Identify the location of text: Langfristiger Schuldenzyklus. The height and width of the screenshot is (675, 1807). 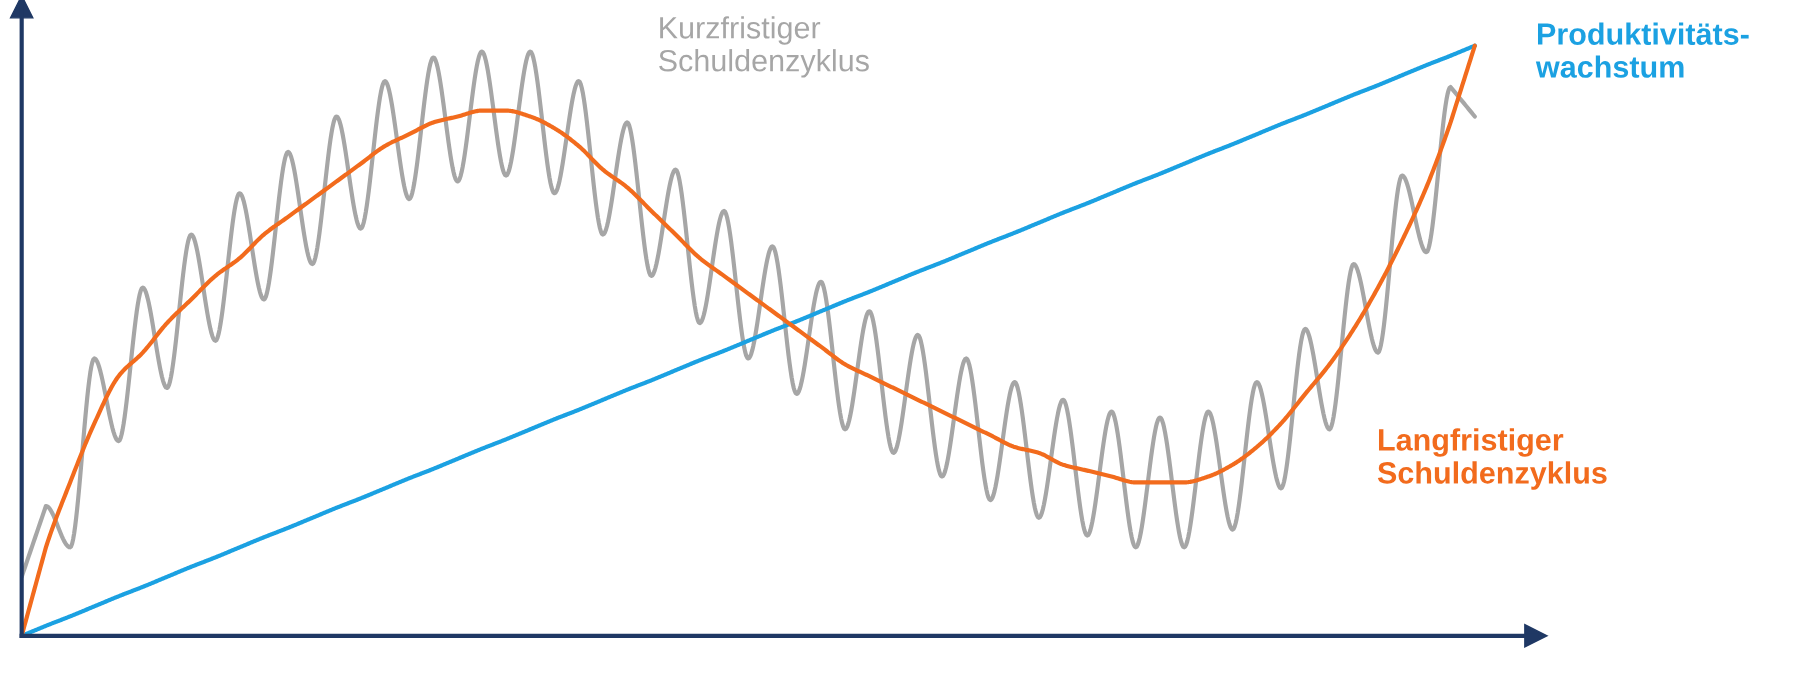
(1492, 459).